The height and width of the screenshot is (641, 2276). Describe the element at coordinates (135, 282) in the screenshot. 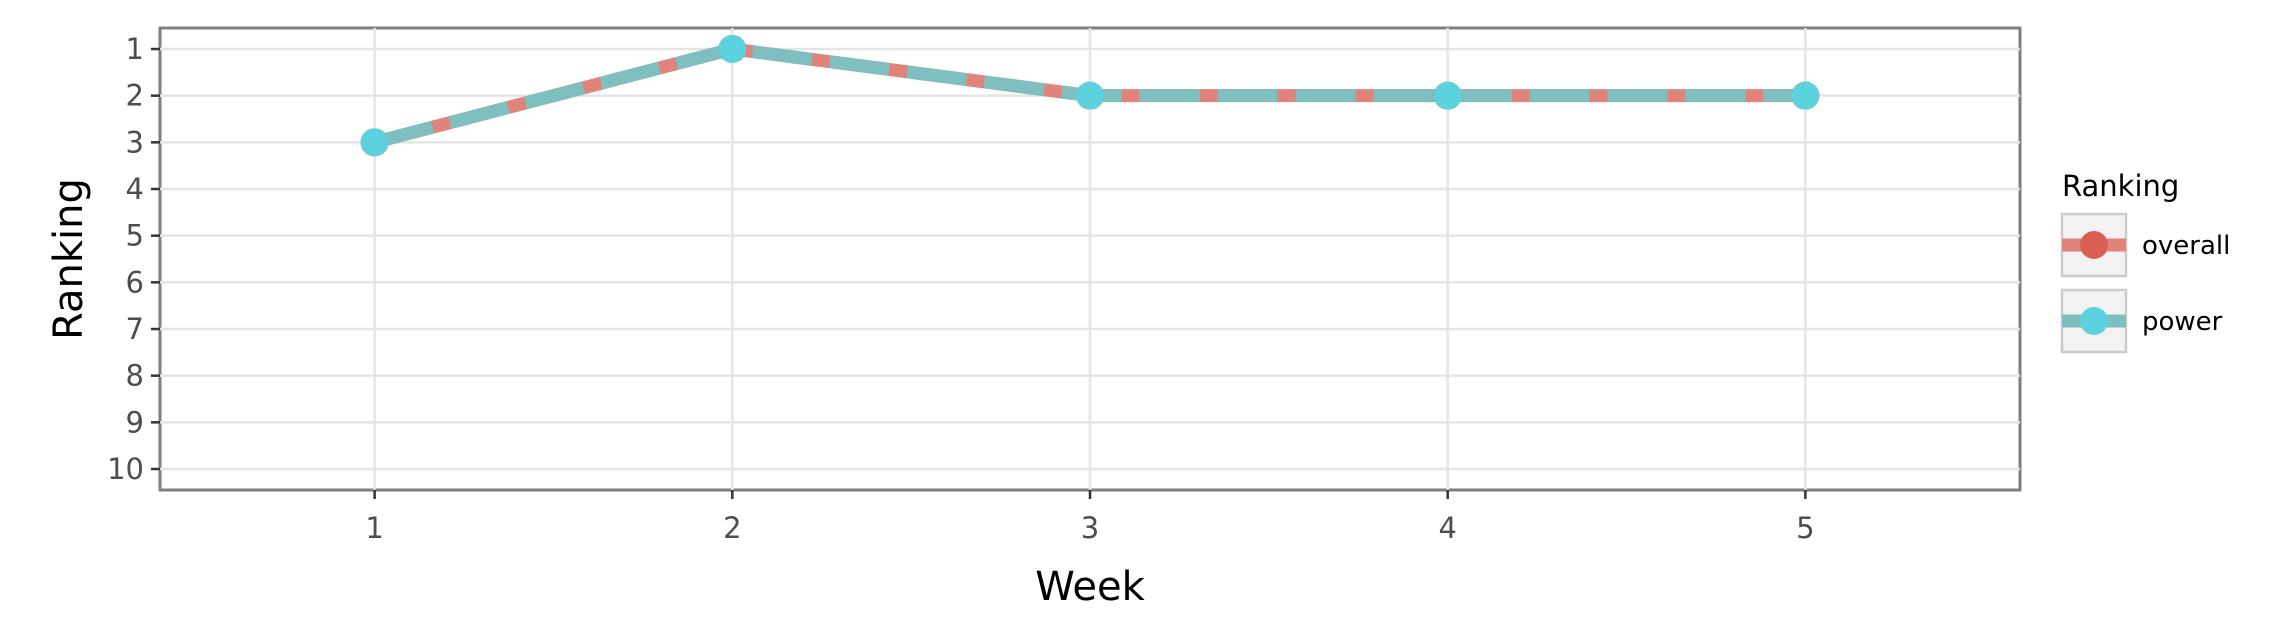

I see `y-tick-label: 6` at that location.